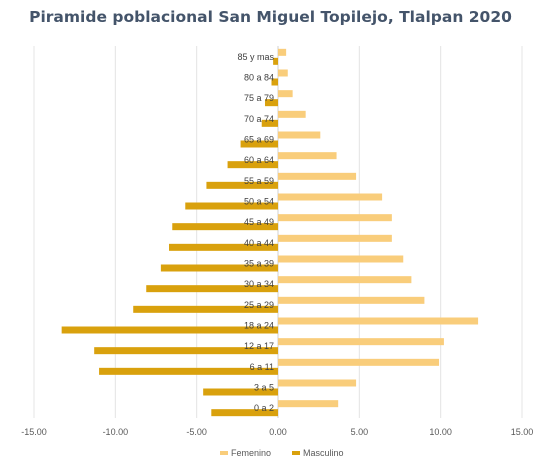 This screenshot has width=541, height=459. I want to click on category-label: 40 a 44, so click(259, 243).